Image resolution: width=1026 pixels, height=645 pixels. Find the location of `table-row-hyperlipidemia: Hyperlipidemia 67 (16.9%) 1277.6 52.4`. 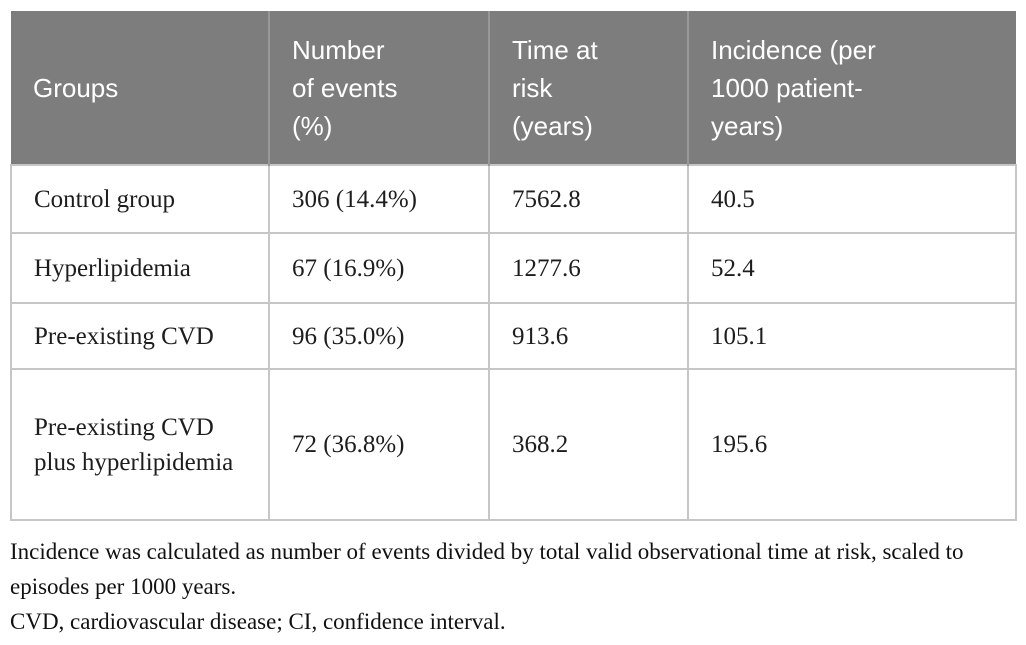

table-row-hyperlipidemia: Hyperlipidemia 67 (16.9%) 1277.6 52.4 is located at coordinates (513, 268).